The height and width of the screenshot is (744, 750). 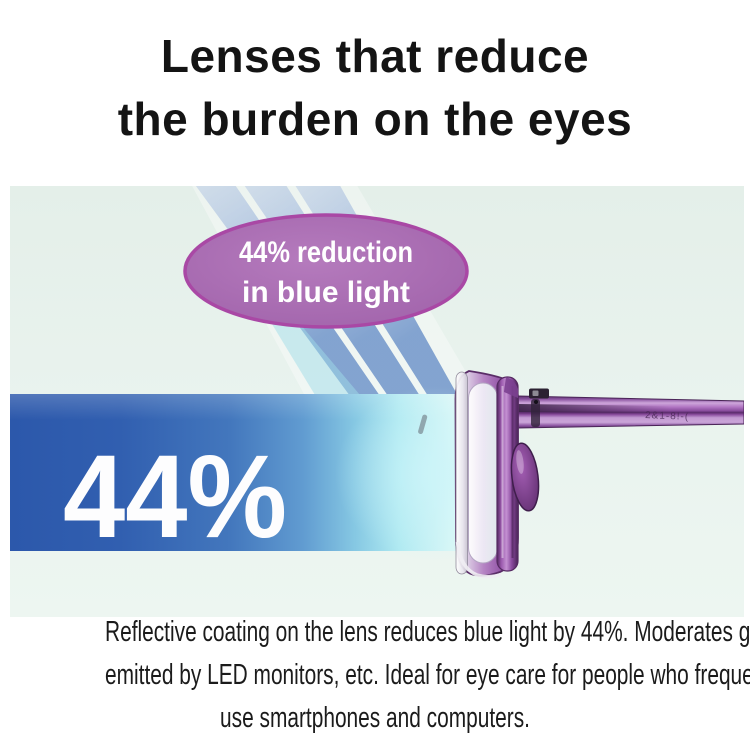 I want to click on hinge-pin, so click(x=535, y=393).